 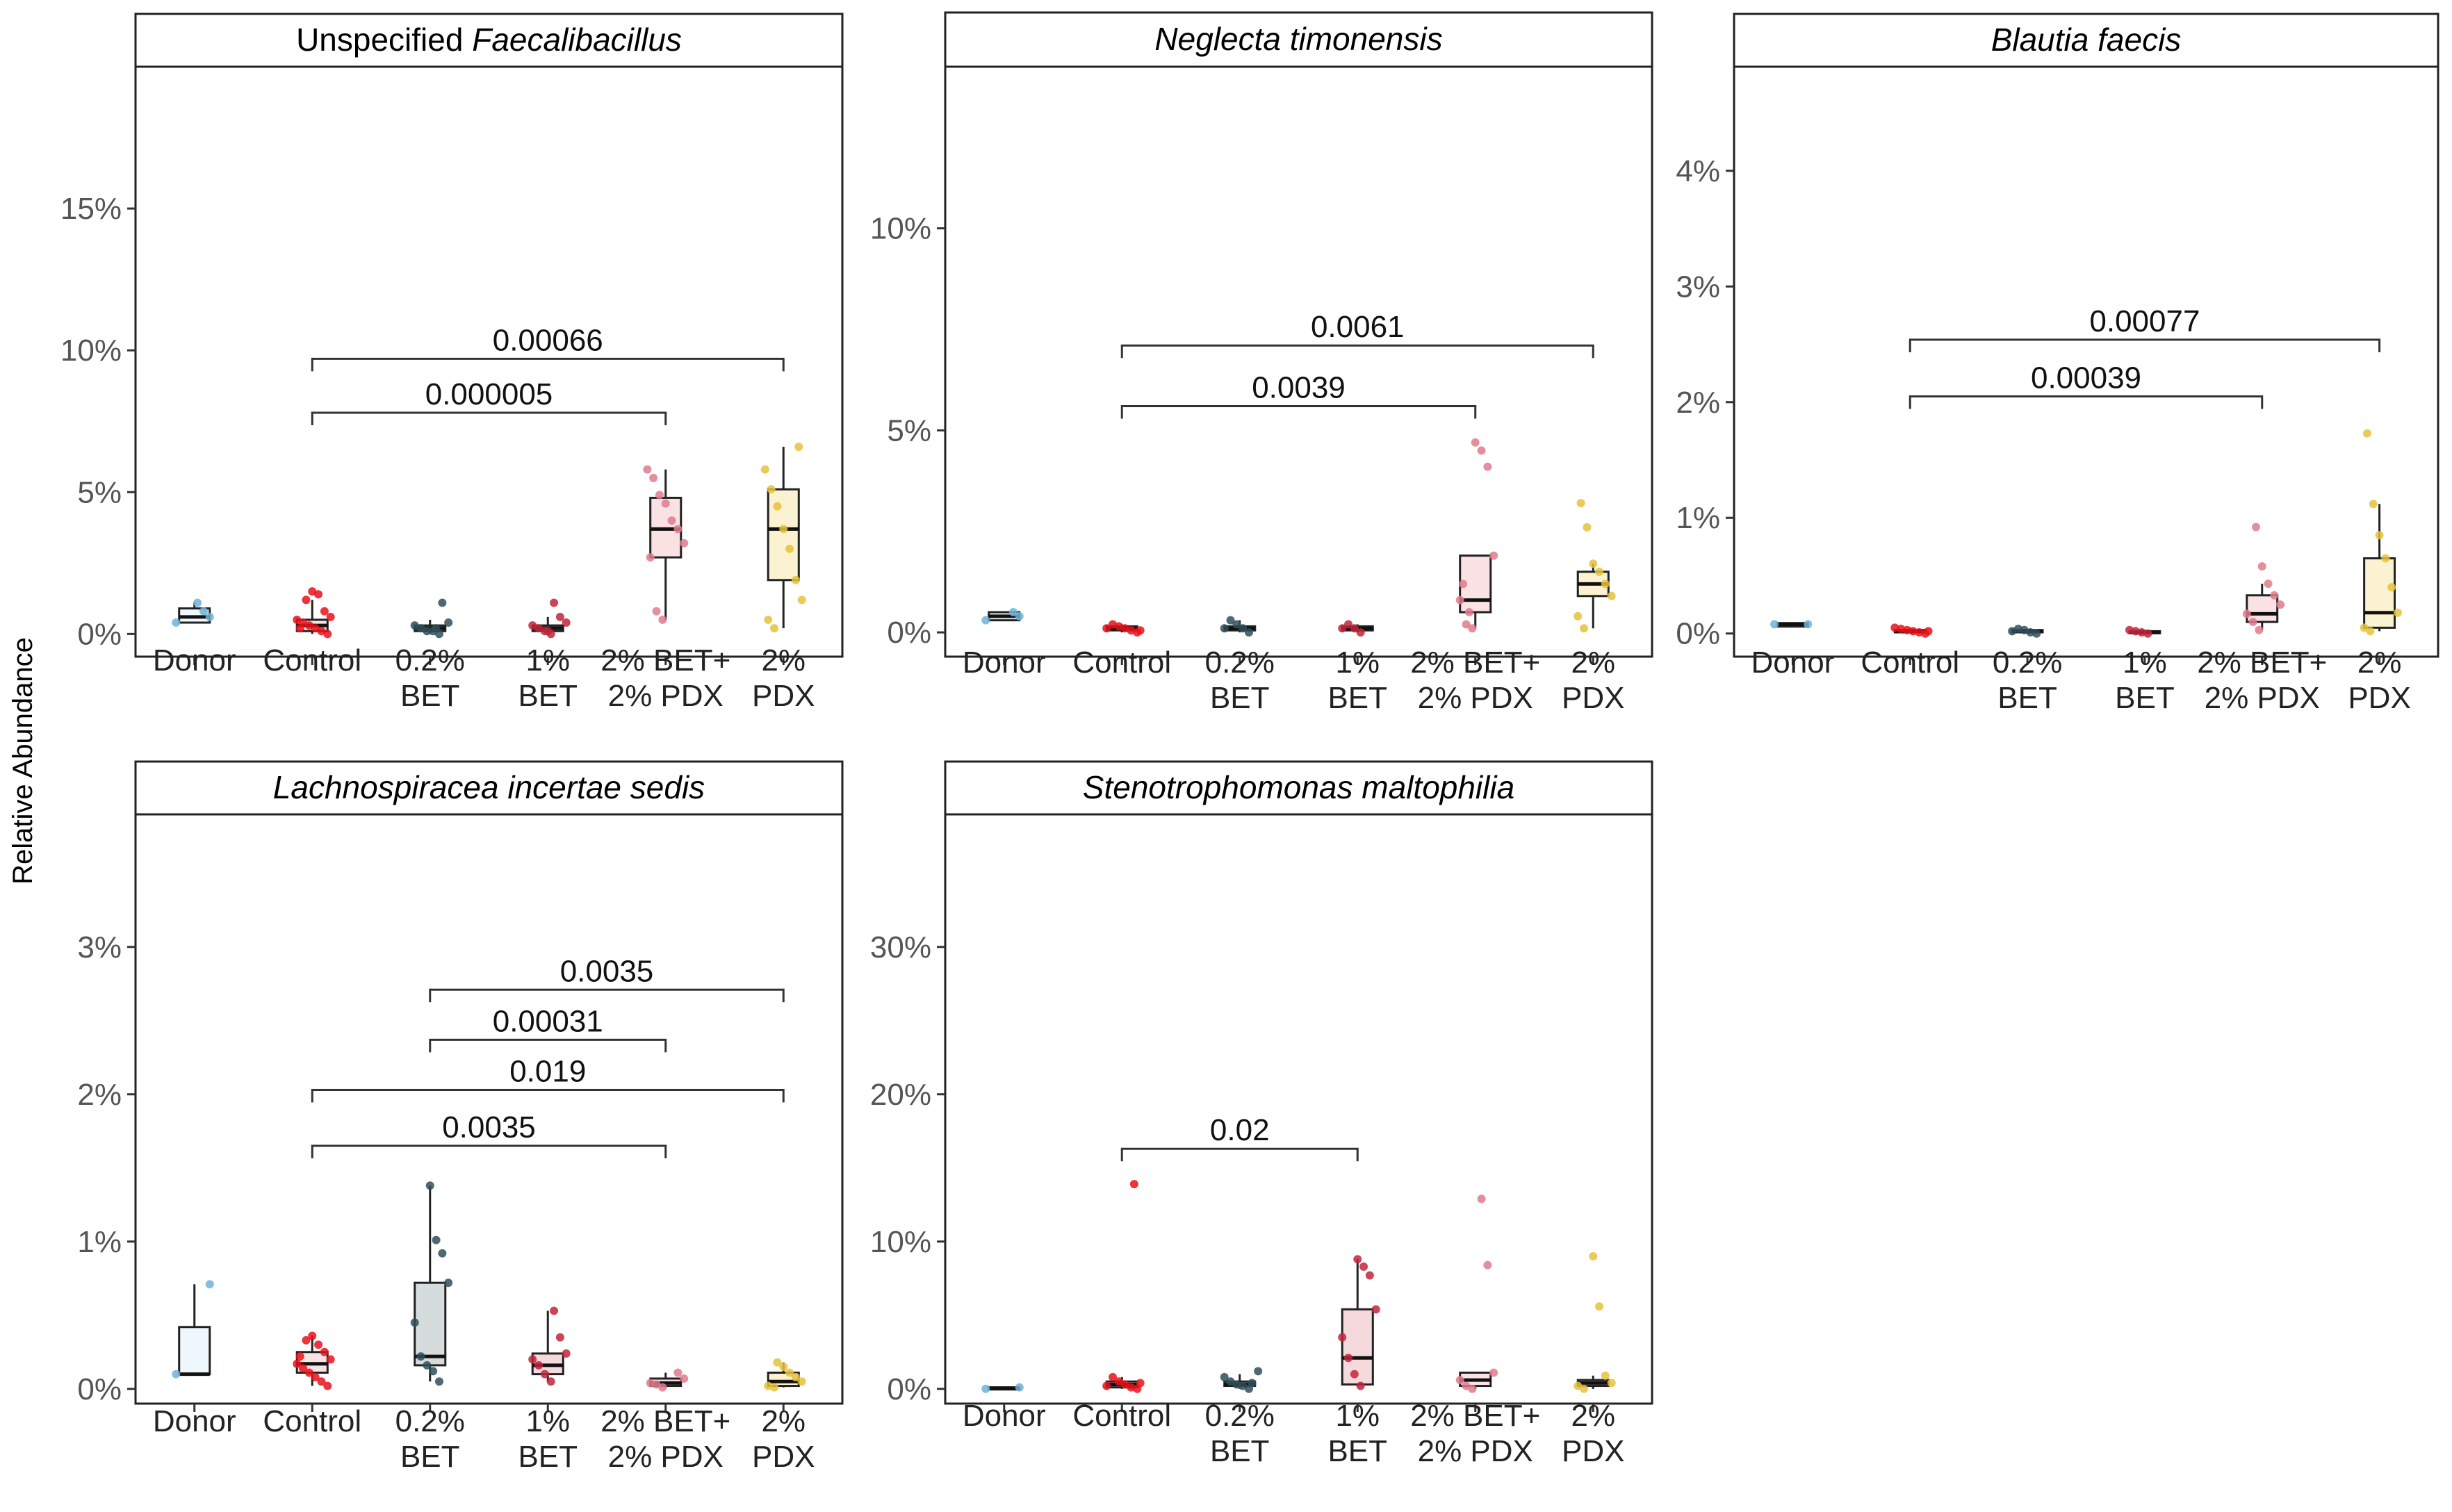 I want to click on y-tick-label: 1%, so click(x=1698, y=518).